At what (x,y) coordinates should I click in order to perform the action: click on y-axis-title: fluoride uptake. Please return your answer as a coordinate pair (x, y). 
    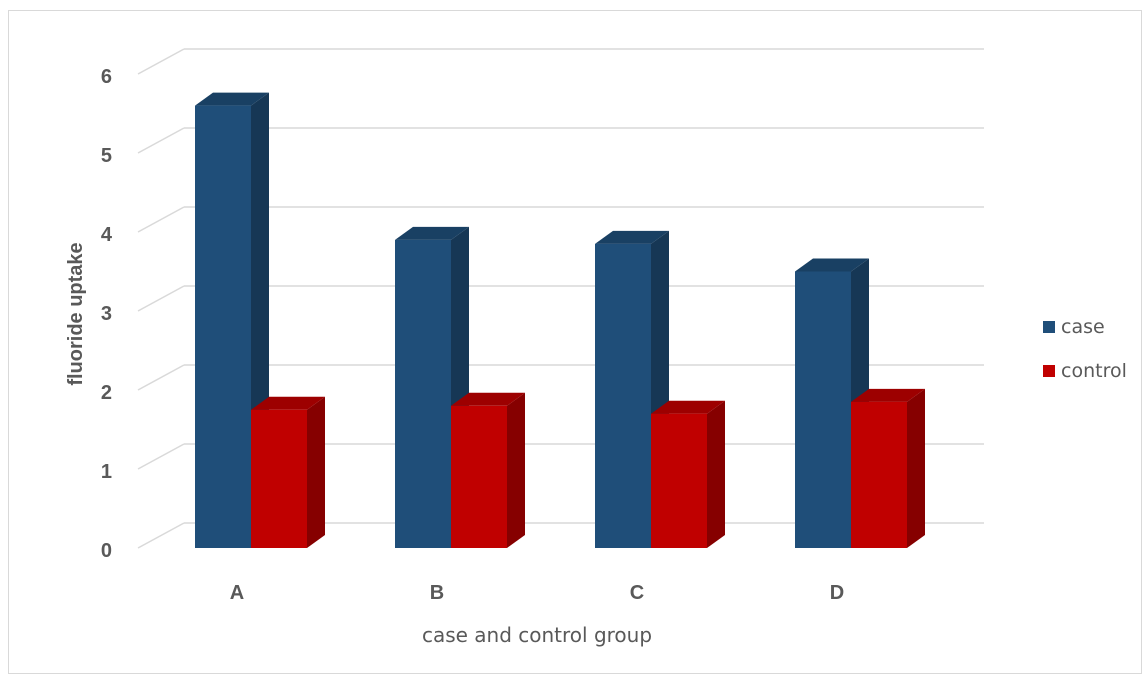
    Looking at the image, I should click on (76, 313).